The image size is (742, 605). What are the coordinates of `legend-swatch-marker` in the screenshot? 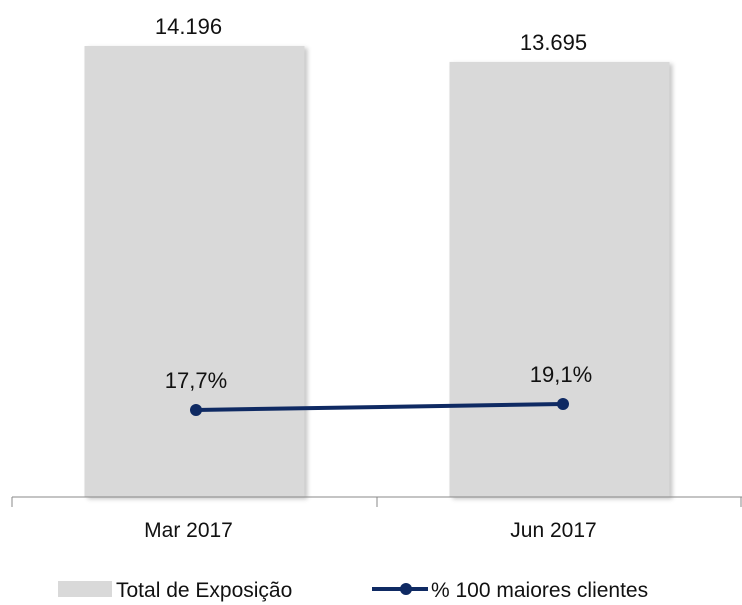 It's located at (406, 589).